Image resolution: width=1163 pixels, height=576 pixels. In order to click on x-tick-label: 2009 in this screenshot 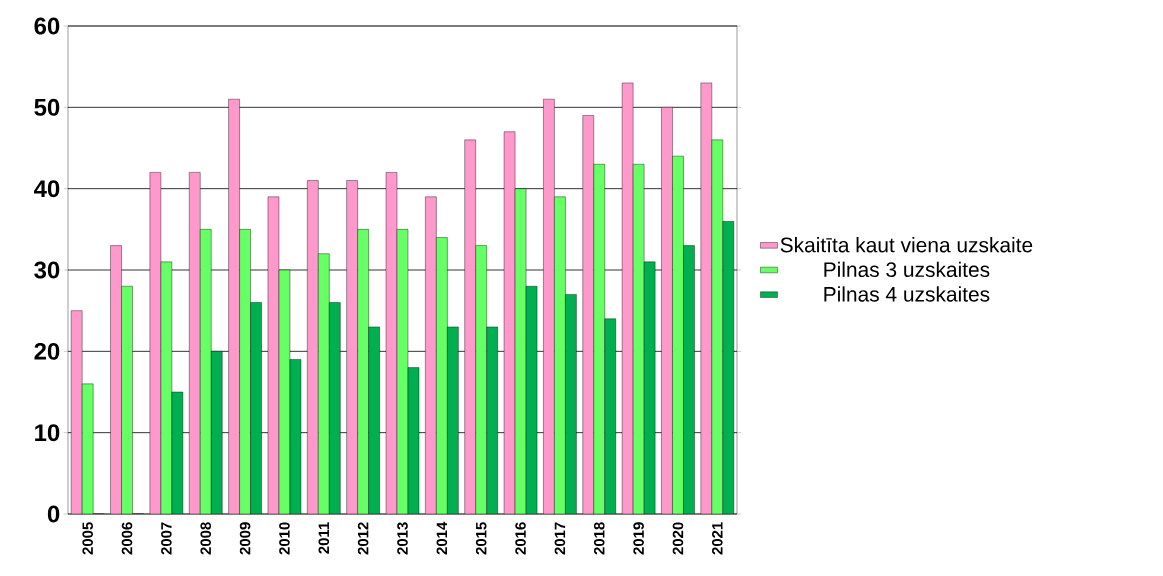, I will do `click(245, 538)`.